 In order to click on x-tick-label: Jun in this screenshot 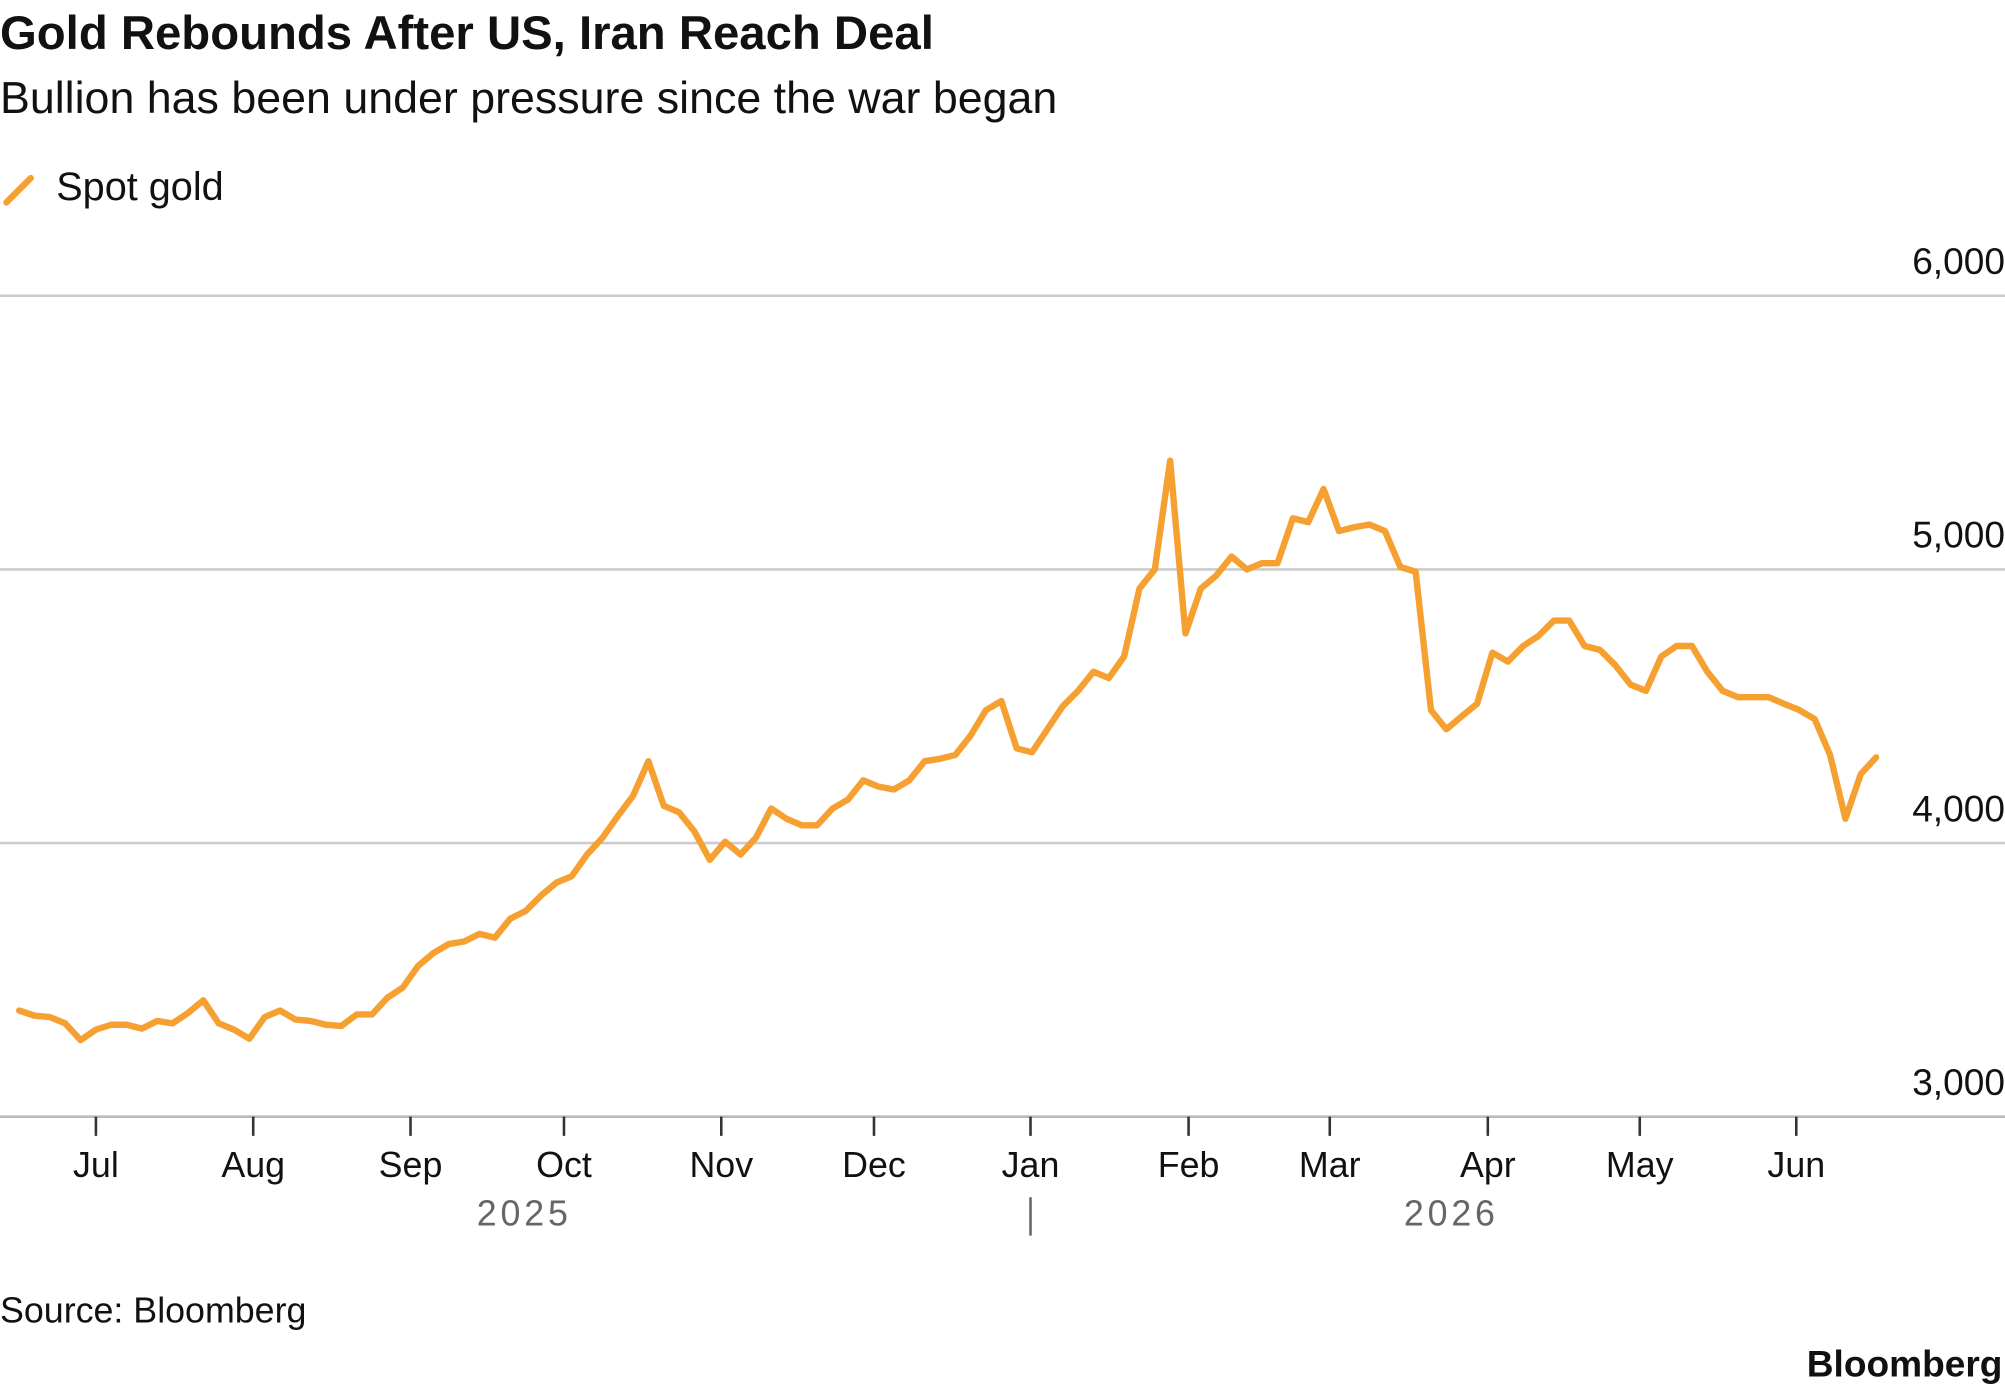, I will do `click(1796, 1165)`.